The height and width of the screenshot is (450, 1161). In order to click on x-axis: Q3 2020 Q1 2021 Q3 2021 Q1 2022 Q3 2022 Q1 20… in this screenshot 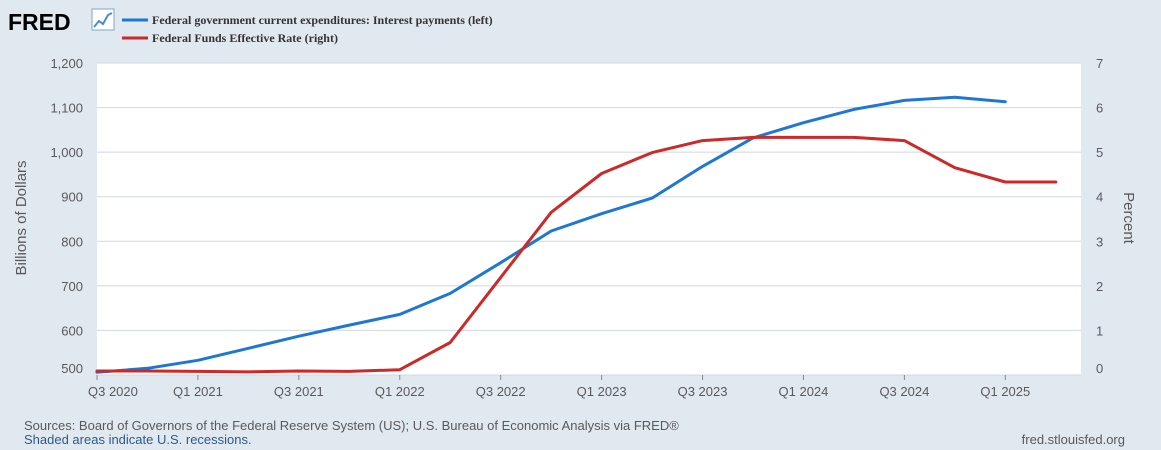, I will do `click(559, 387)`.